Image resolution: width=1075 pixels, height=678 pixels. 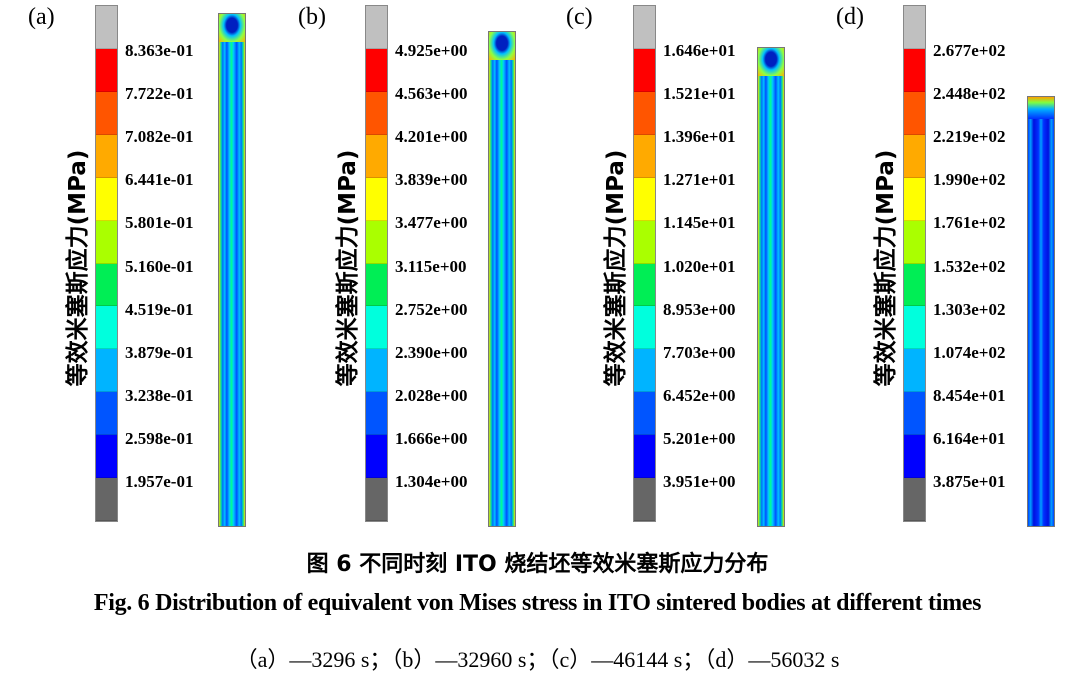 I want to click on colorbar-tick-label: 7.722e-01, so click(x=159, y=94).